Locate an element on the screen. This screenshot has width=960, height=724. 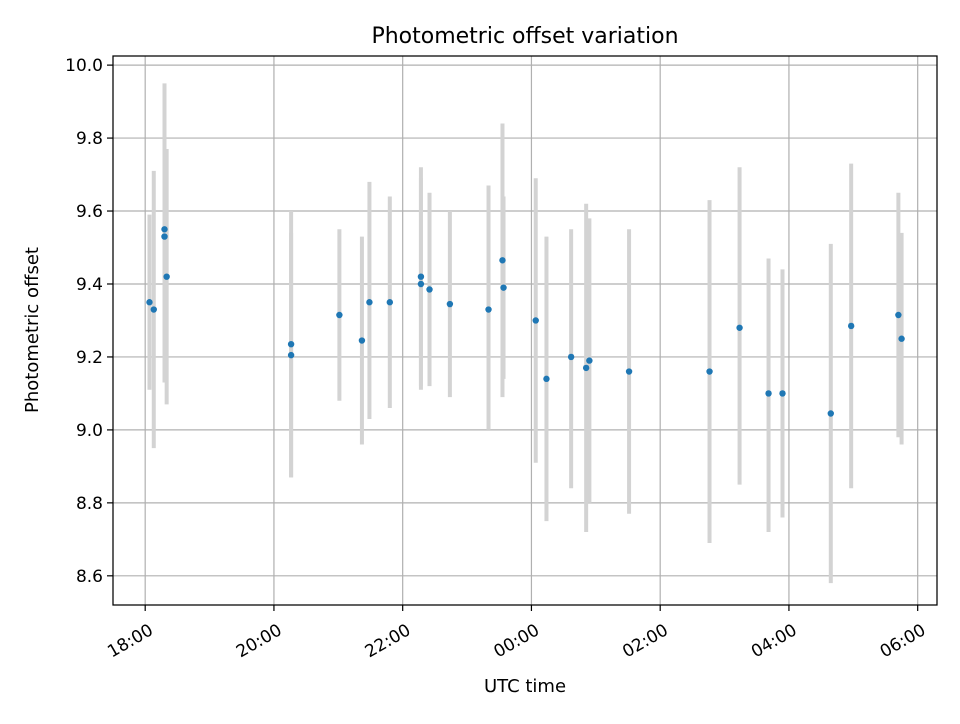
y-tick-label: 9.8 is located at coordinates (89, 139).